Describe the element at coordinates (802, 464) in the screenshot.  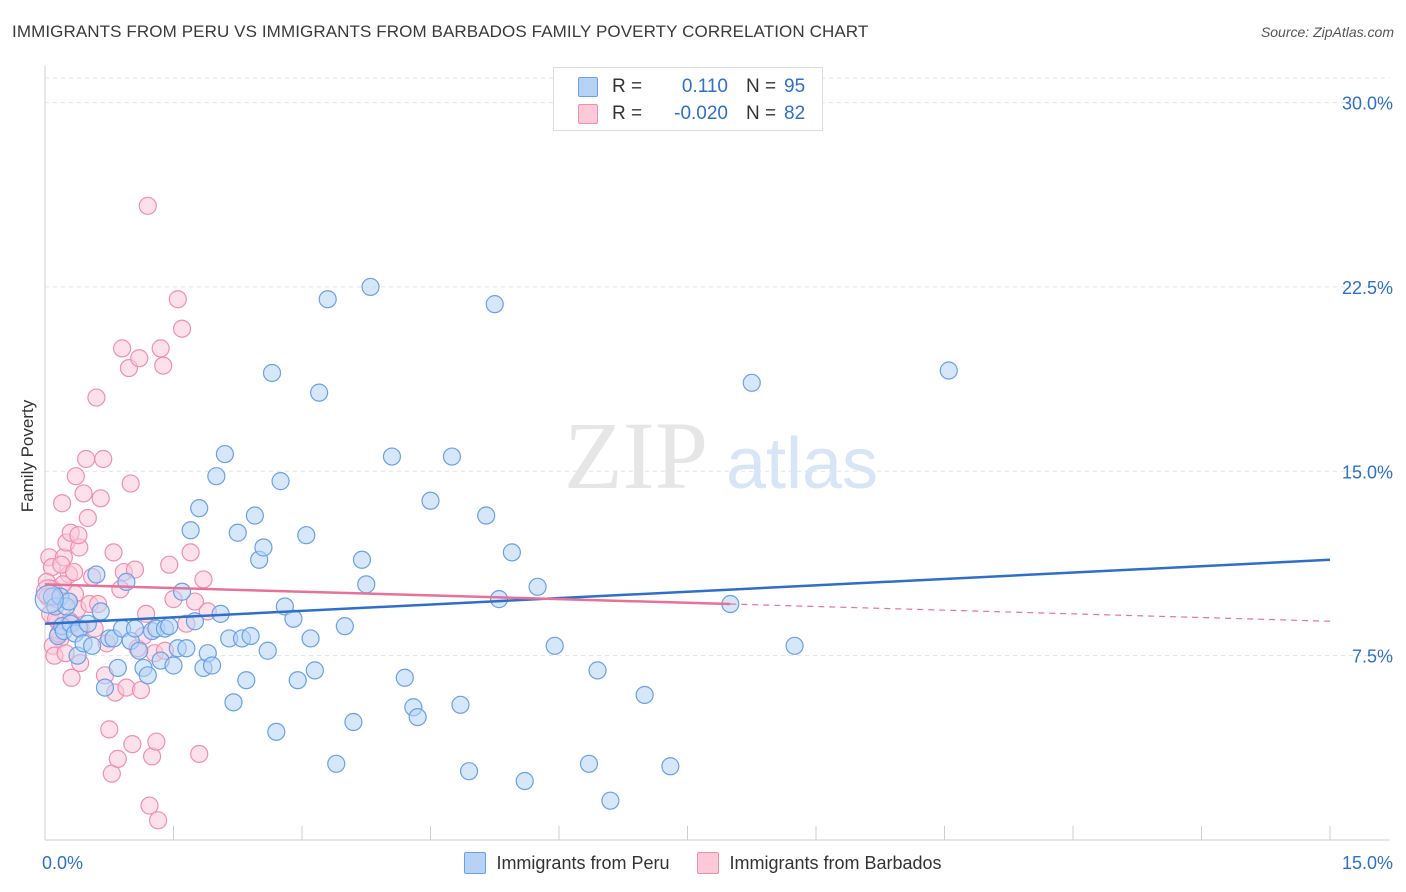
I see `watermark-atlas: atlas` at that location.